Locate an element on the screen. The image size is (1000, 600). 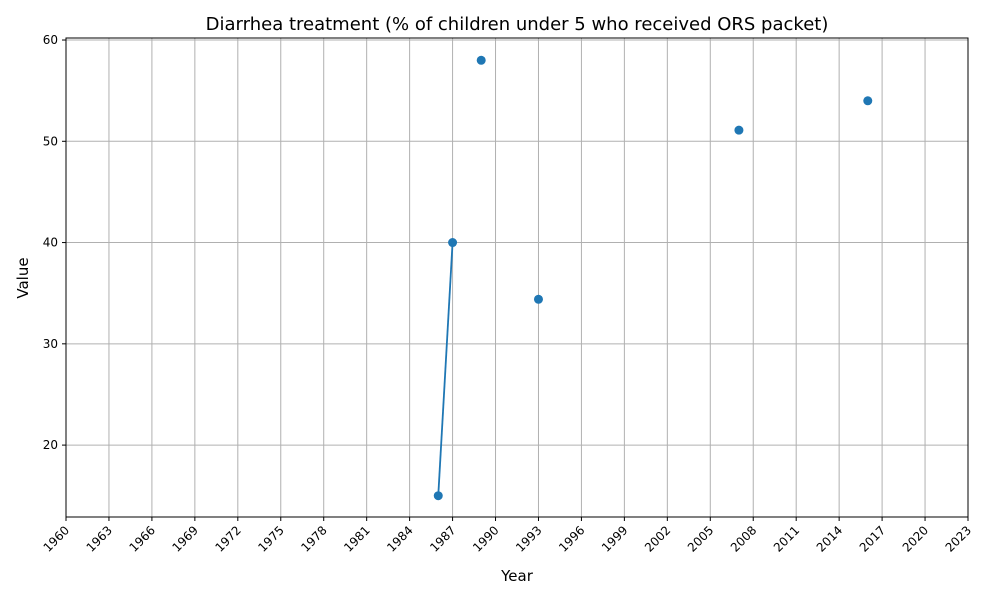
x-tick-label: 1990 is located at coordinates (485, 538).